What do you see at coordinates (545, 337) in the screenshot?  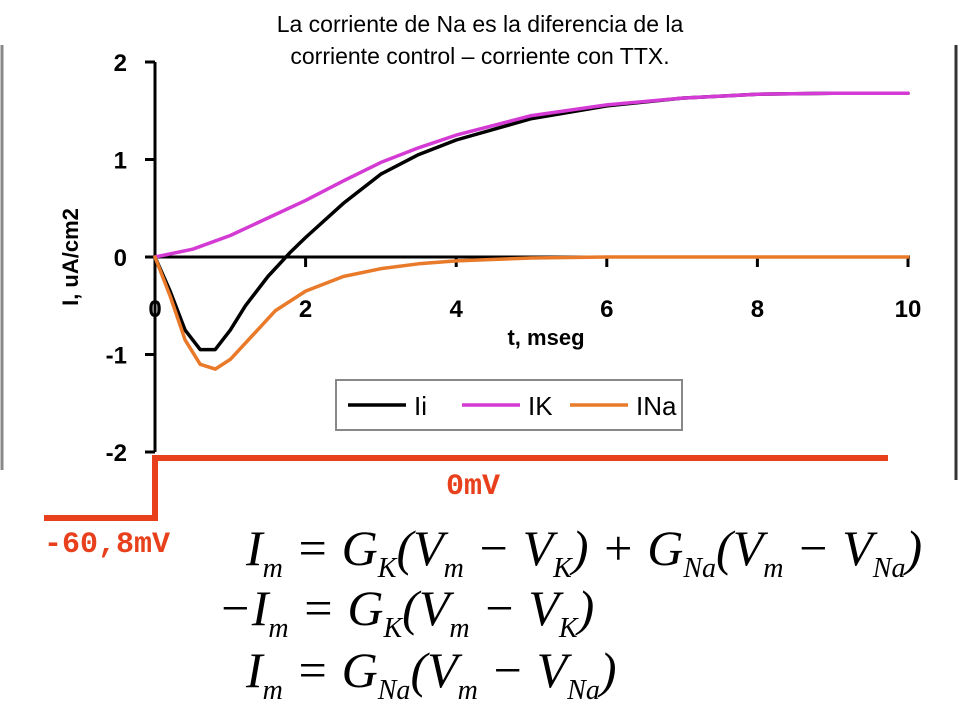 I see `x-axis-label: t, mseg` at bounding box center [545, 337].